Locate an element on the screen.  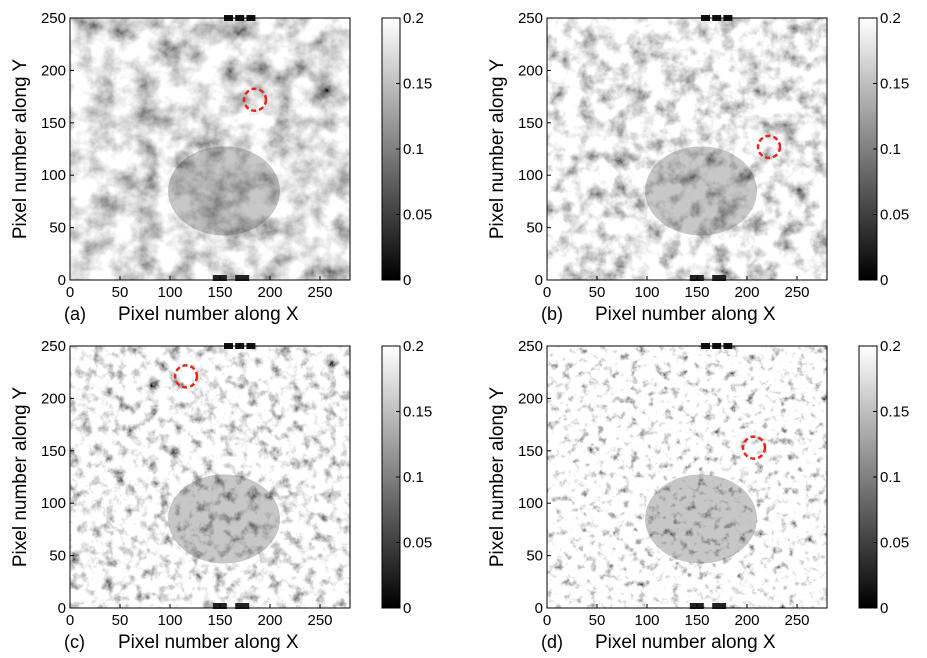
panel-label: (d) is located at coordinates (552, 642).